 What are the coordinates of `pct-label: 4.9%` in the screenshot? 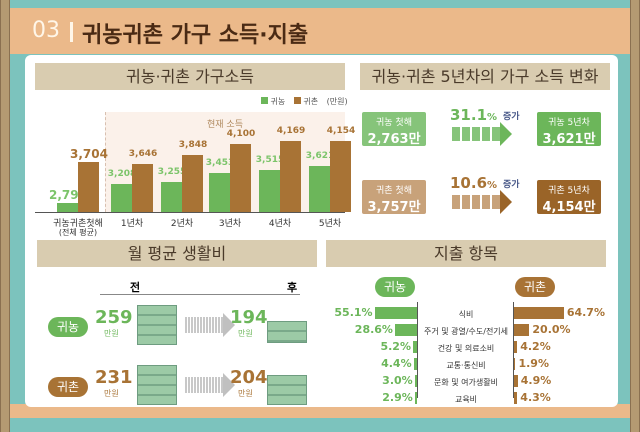 It's located at (536, 380).